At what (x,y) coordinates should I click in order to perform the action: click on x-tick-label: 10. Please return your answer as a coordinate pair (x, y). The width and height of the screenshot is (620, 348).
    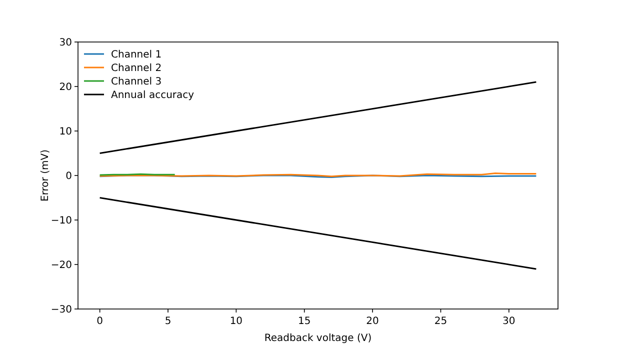
    Looking at the image, I should click on (236, 321).